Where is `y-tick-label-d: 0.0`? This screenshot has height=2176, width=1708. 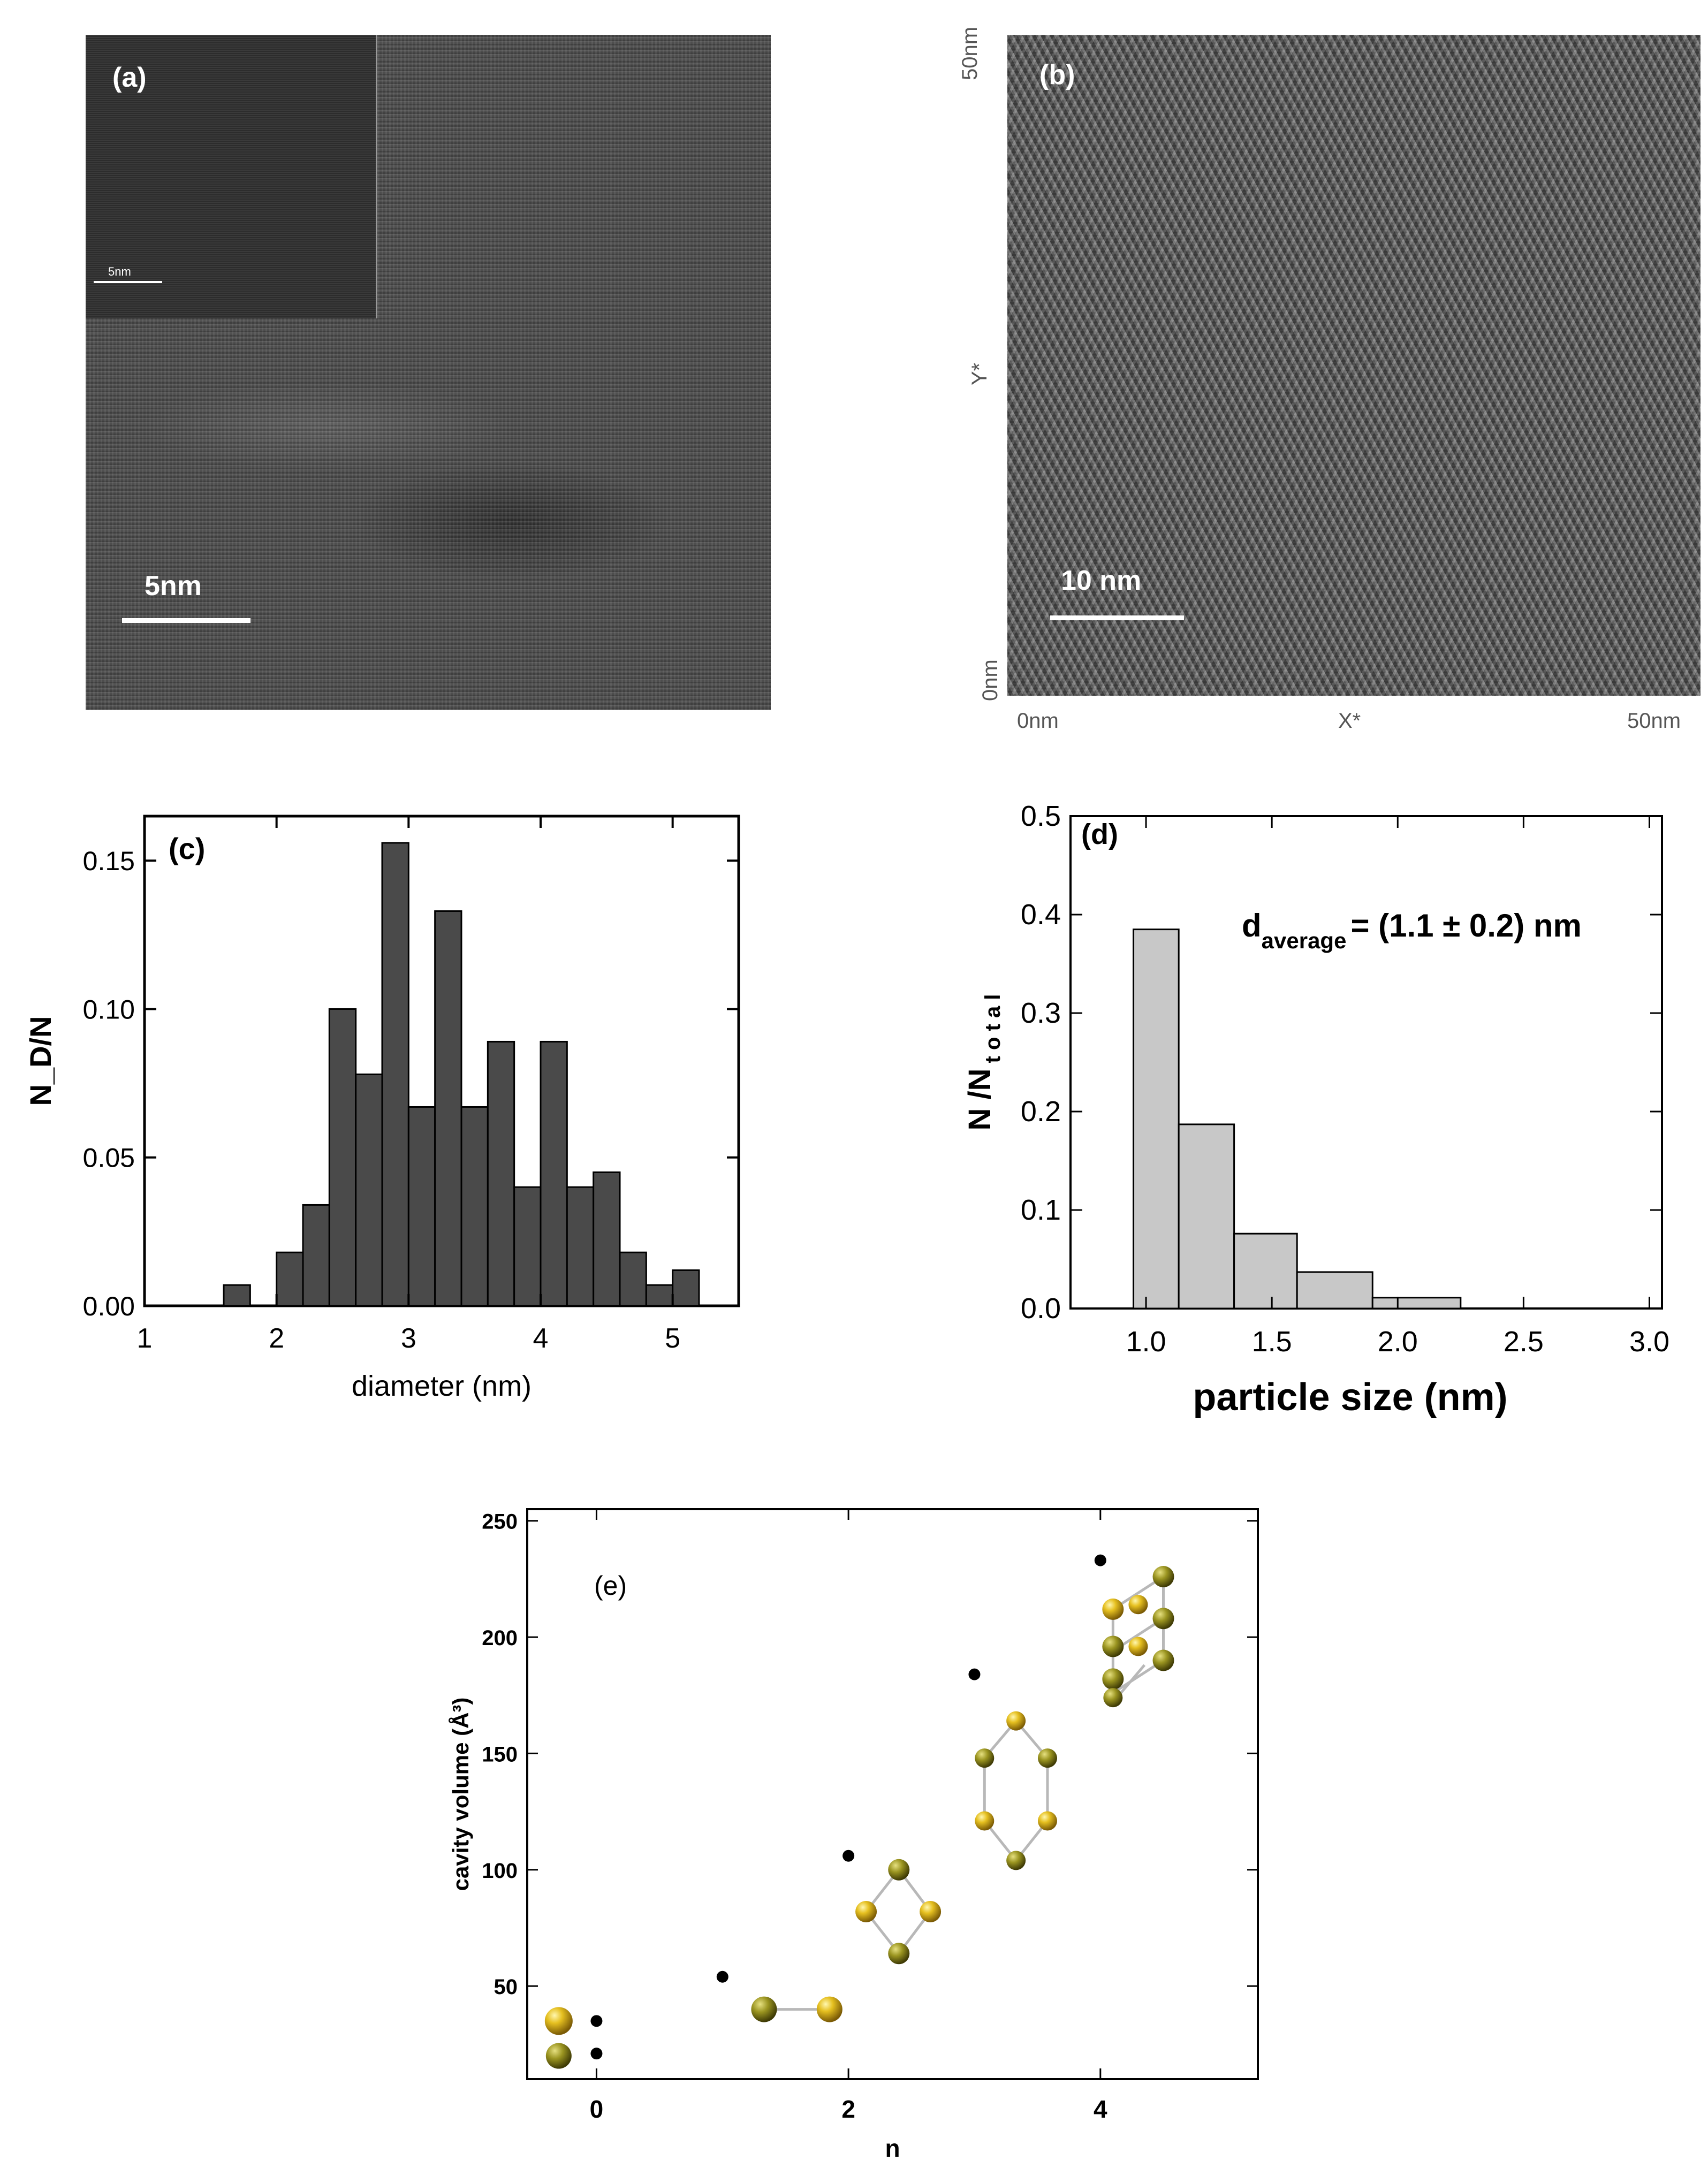
y-tick-label-d: 0.0 is located at coordinates (1041, 1309).